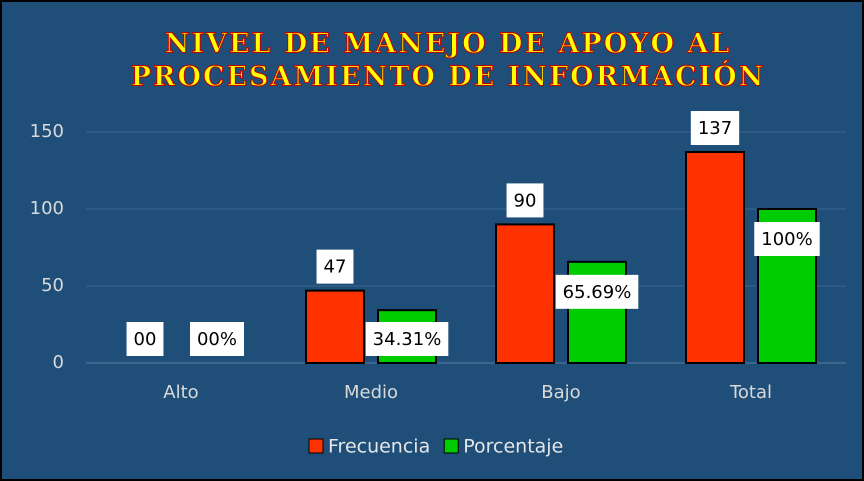 Image resolution: width=864 pixels, height=481 pixels. Describe the element at coordinates (379, 447) in the screenshot. I see `legend-label: Frecuencia` at that location.